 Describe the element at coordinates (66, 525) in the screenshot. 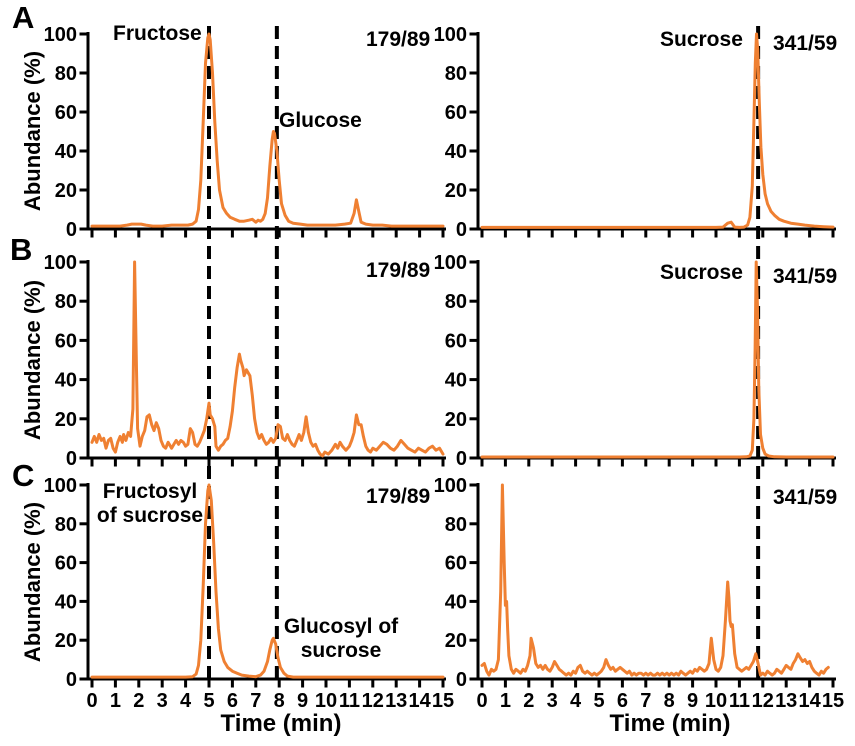

I see `y-tick-label-C-left: 80` at that location.